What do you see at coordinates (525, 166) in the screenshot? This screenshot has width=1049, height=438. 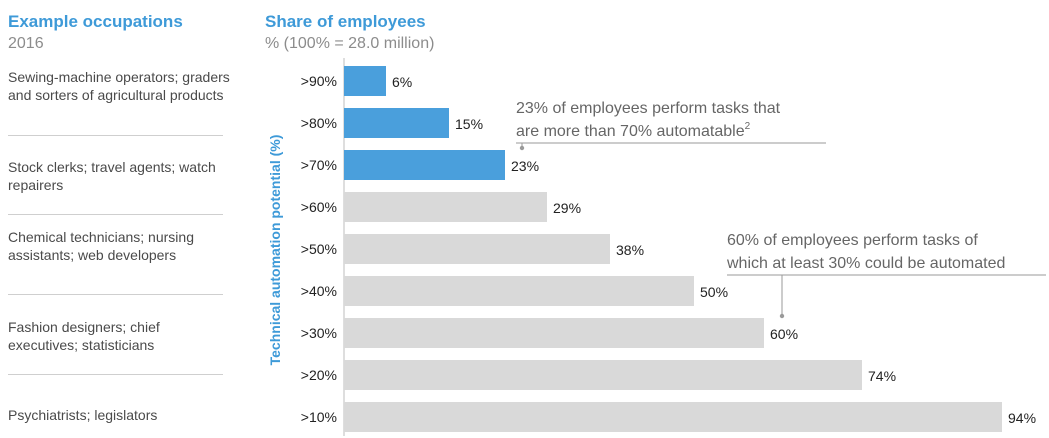 I see `value-label: 23%` at bounding box center [525, 166].